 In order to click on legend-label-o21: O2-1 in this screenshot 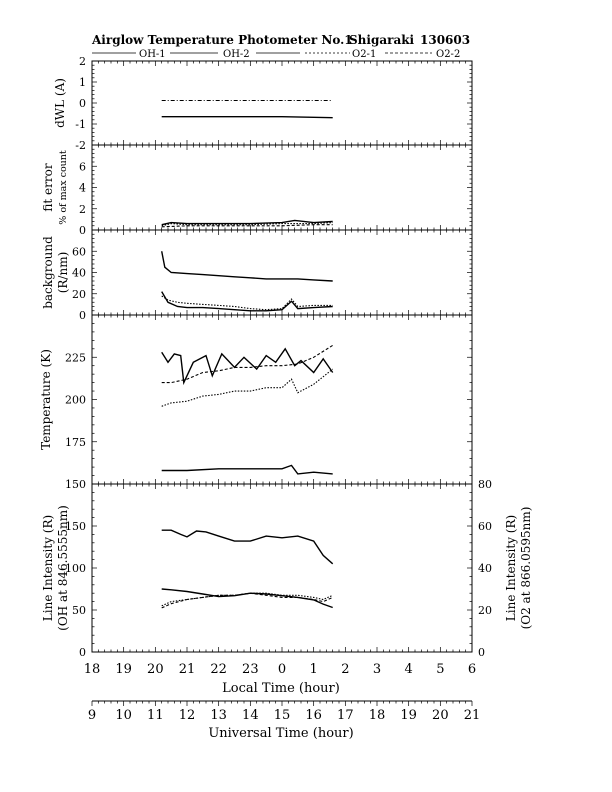, I will do `click(364, 54)`.